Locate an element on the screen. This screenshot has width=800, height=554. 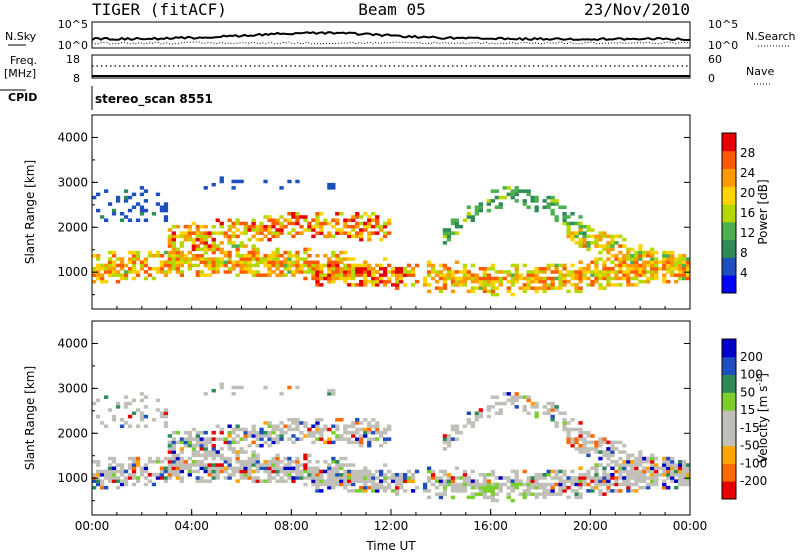
y-tick-label: 1000 is located at coordinates (72, 478).